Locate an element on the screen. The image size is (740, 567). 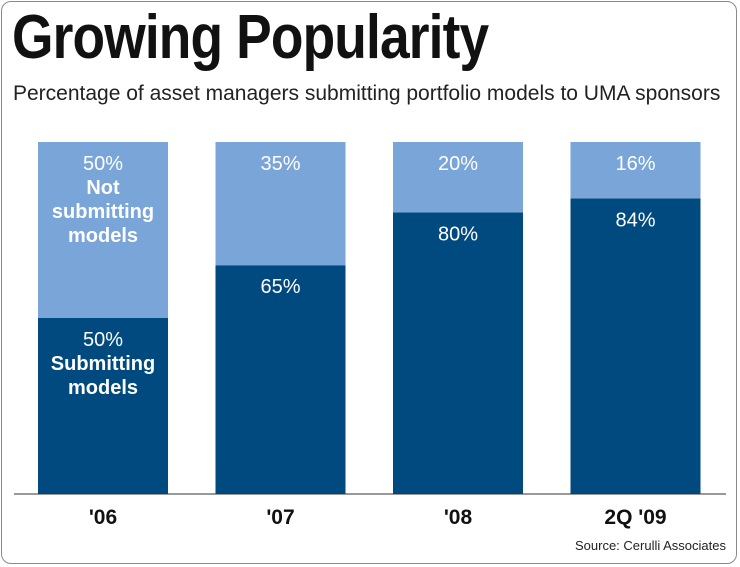
data-label-submitting-3: 84% is located at coordinates (635, 220).